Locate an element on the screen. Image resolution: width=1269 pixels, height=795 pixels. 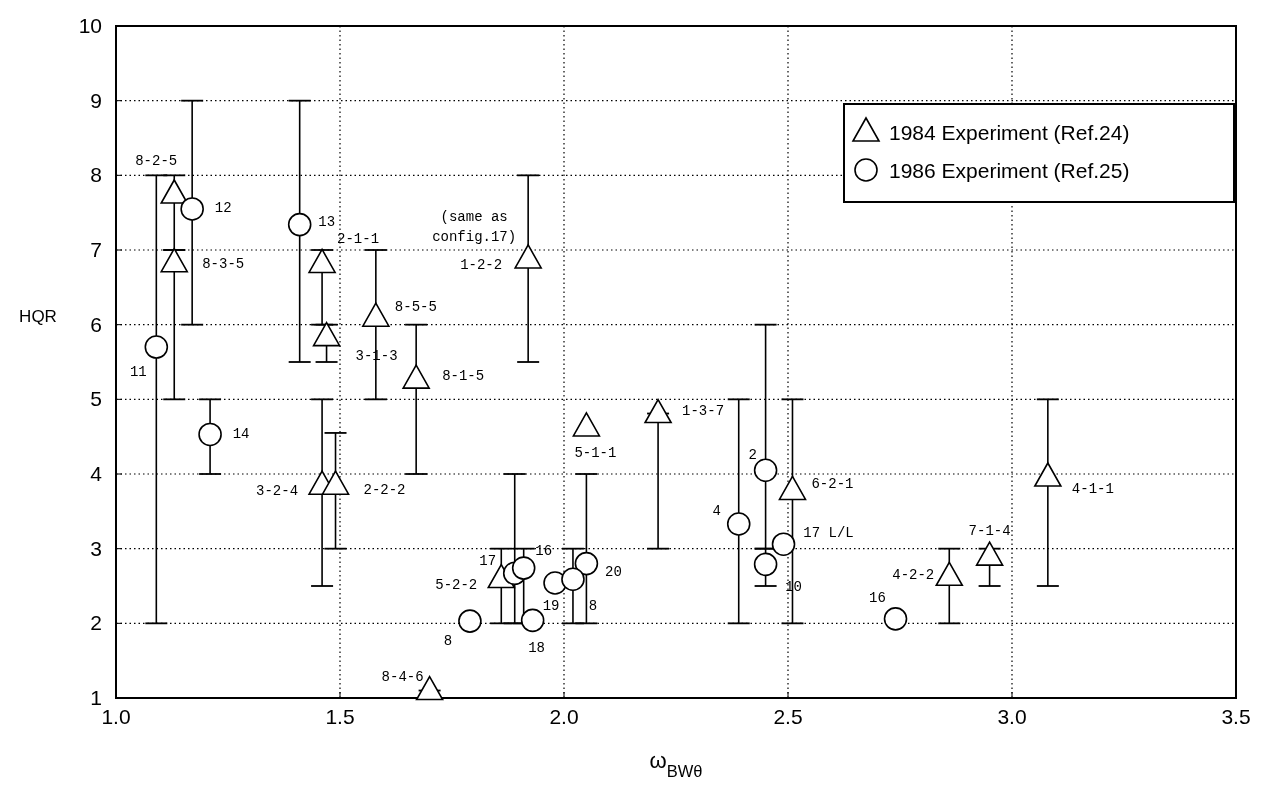
y-tick-label: 7 is located at coordinates (96, 249).